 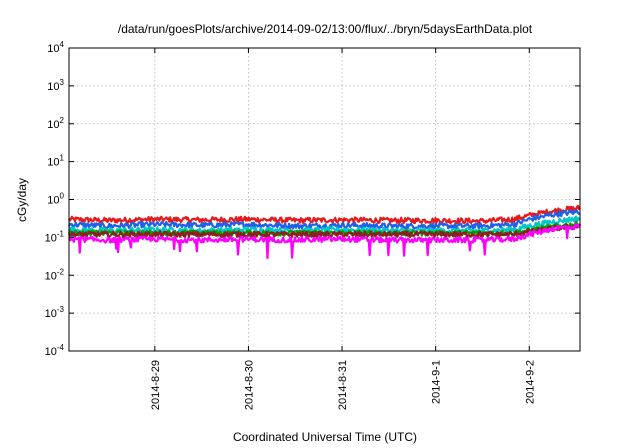 What do you see at coordinates (55, 274) in the screenshot?
I see `y-tick-label: 10⁻²` at bounding box center [55, 274].